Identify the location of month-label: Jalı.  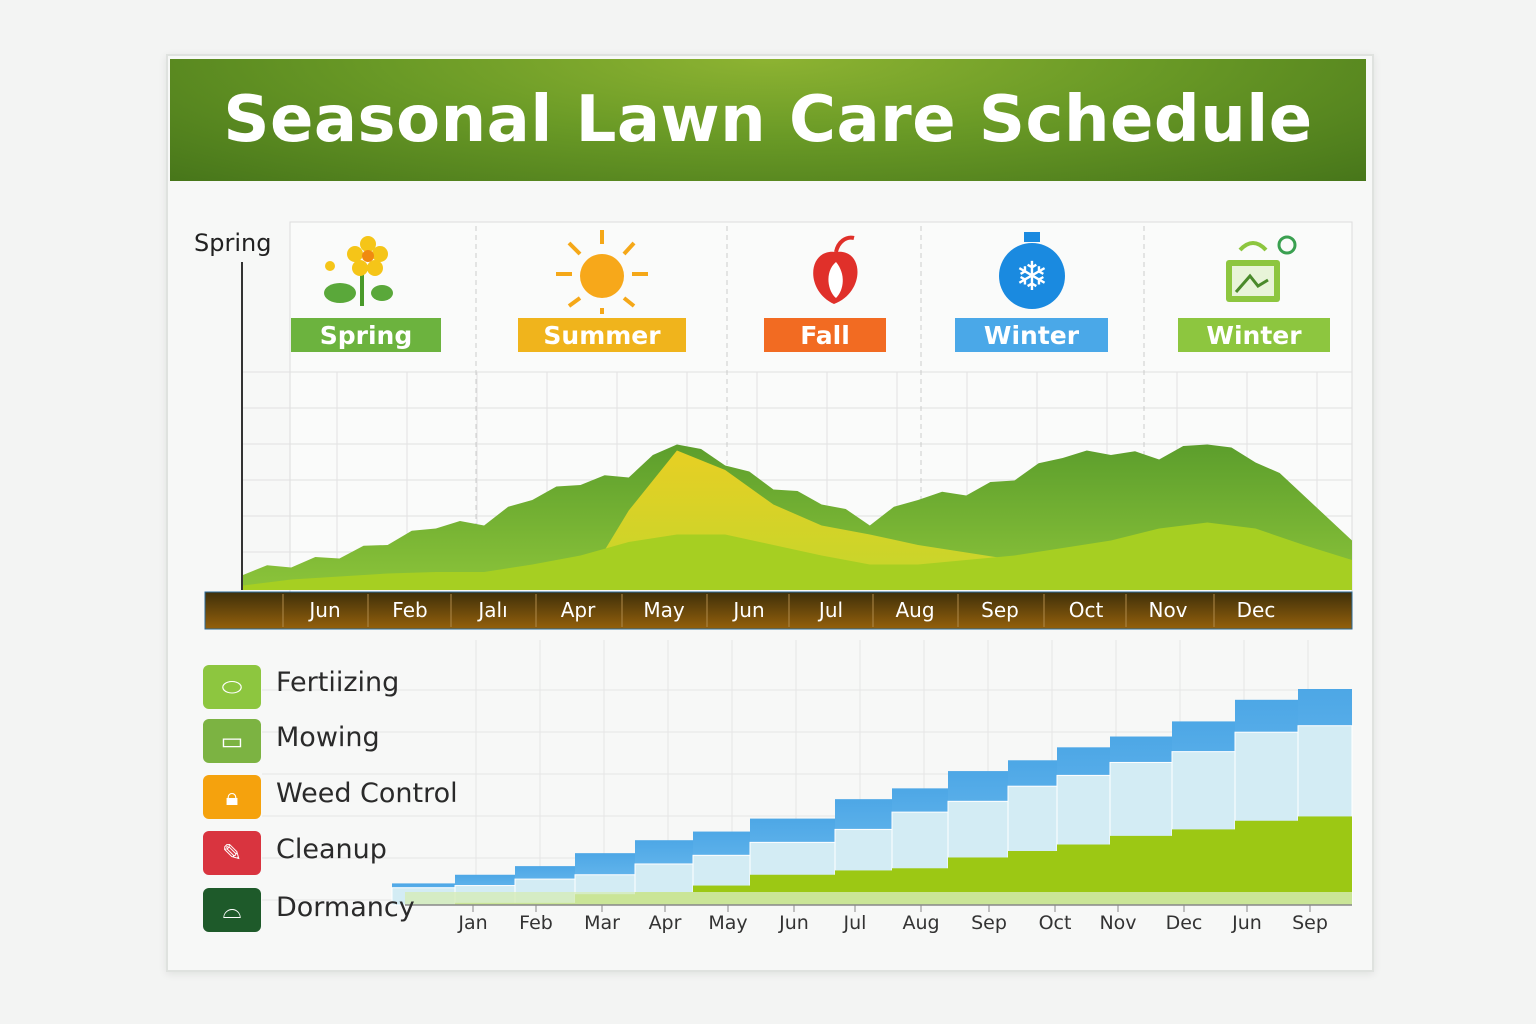
(493, 610).